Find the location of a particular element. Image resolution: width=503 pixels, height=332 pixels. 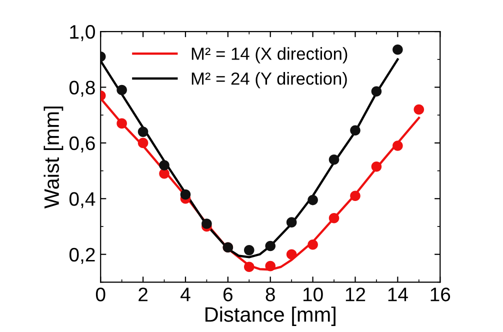

y-tick-label: 0,4 is located at coordinates (82, 200).